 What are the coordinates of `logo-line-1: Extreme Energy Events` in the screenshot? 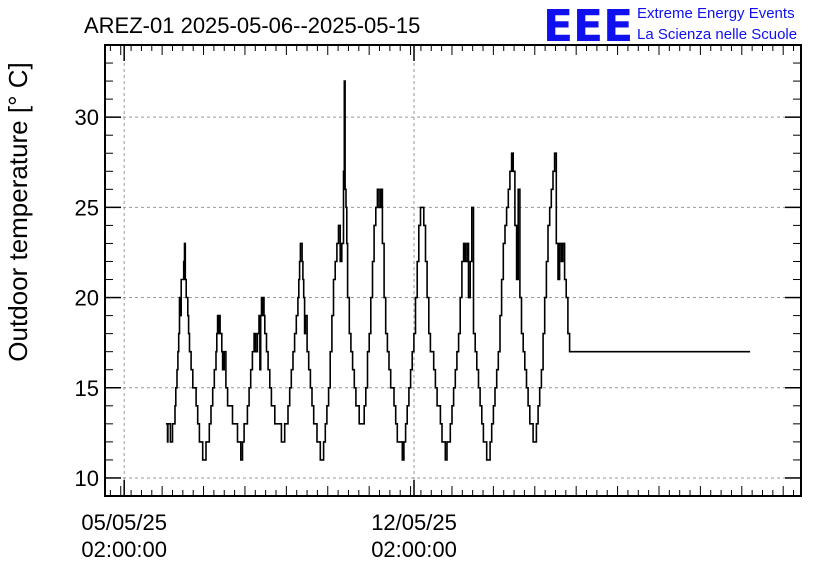 It's located at (716, 13).